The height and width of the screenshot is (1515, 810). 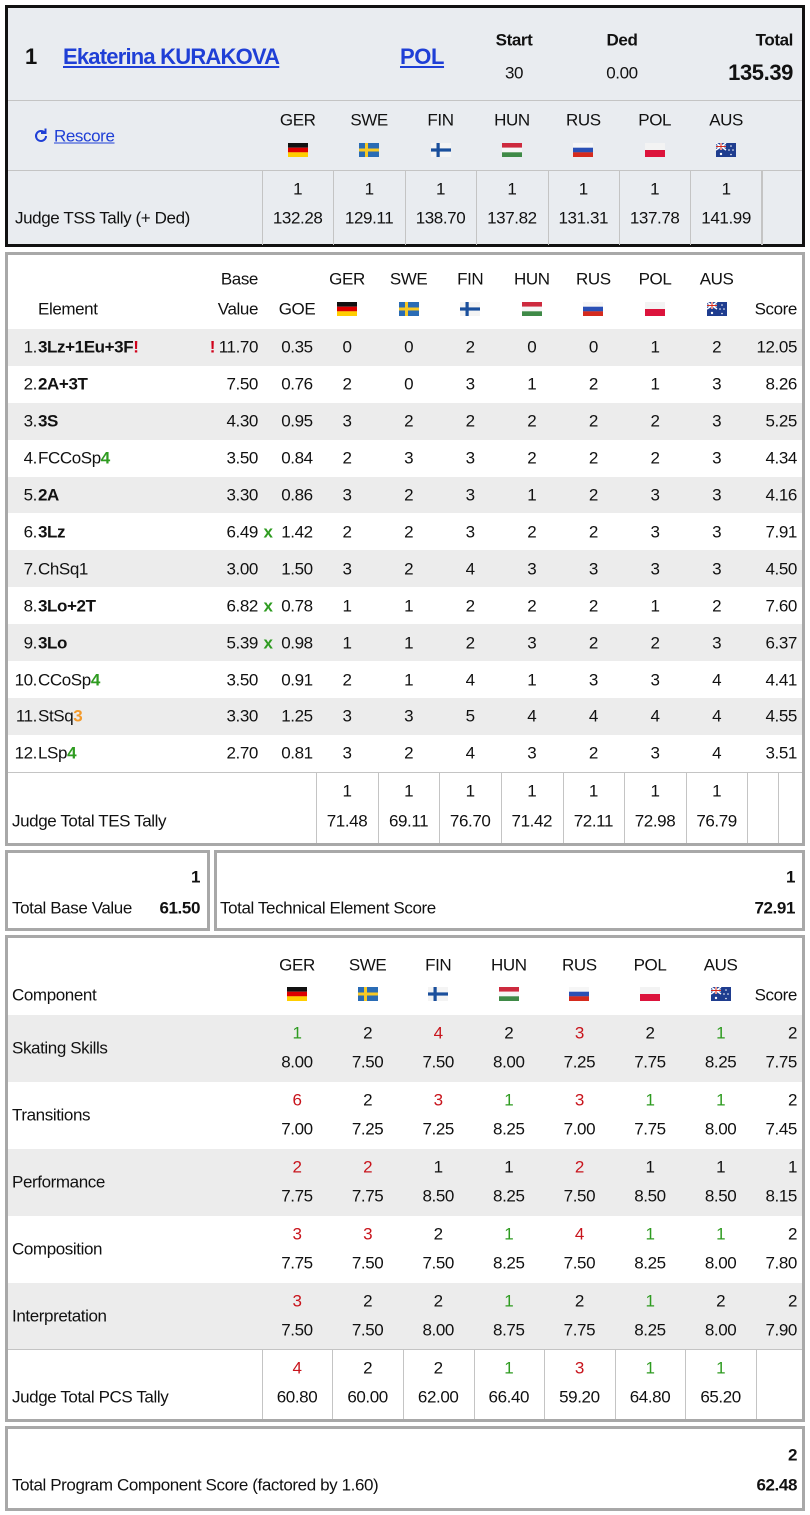 I want to click on judge-mark: 0, so click(x=593, y=347).